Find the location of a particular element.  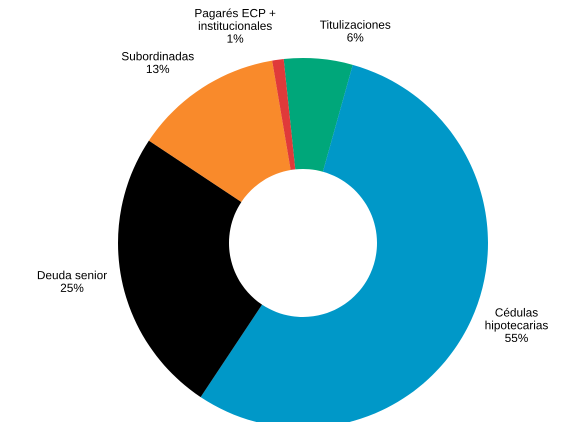

data-label: 6% is located at coordinates (355, 37).